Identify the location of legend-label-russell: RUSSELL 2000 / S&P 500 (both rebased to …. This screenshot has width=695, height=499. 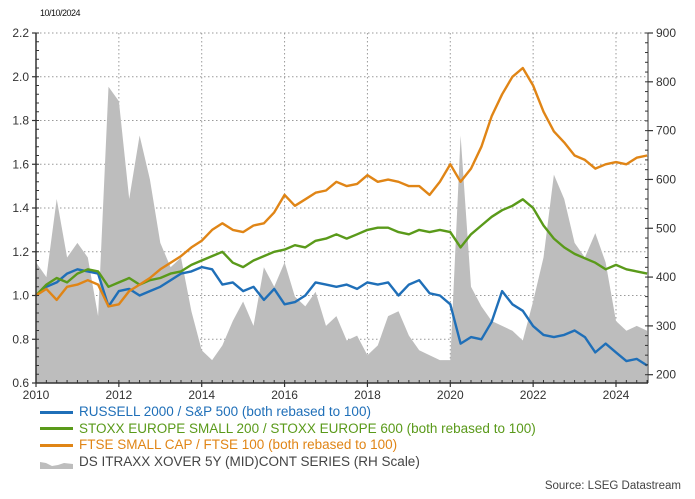
(225, 411).